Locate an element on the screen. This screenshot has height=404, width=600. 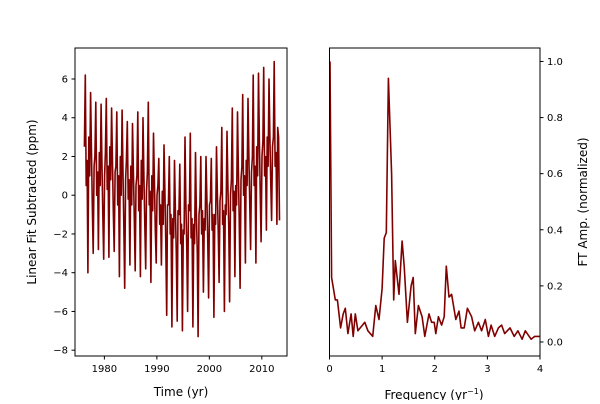
y-tick-label: 4 is located at coordinates (65, 118).